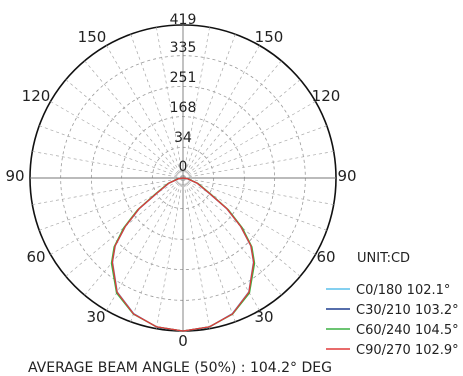  What do you see at coordinates (407, 310) in the screenshot?
I see `legend-label-1: C30/210 103.2°` at bounding box center [407, 310].